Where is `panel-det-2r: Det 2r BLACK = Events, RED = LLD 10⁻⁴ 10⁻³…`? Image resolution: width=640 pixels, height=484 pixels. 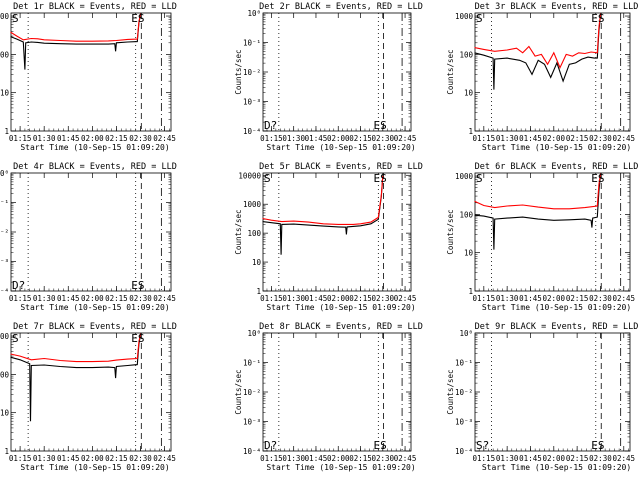 panel-det-2r: Det 2r BLACK = Events, RED = LLD 10⁻⁴ 10⁻³… is located at coordinates (328, 77).